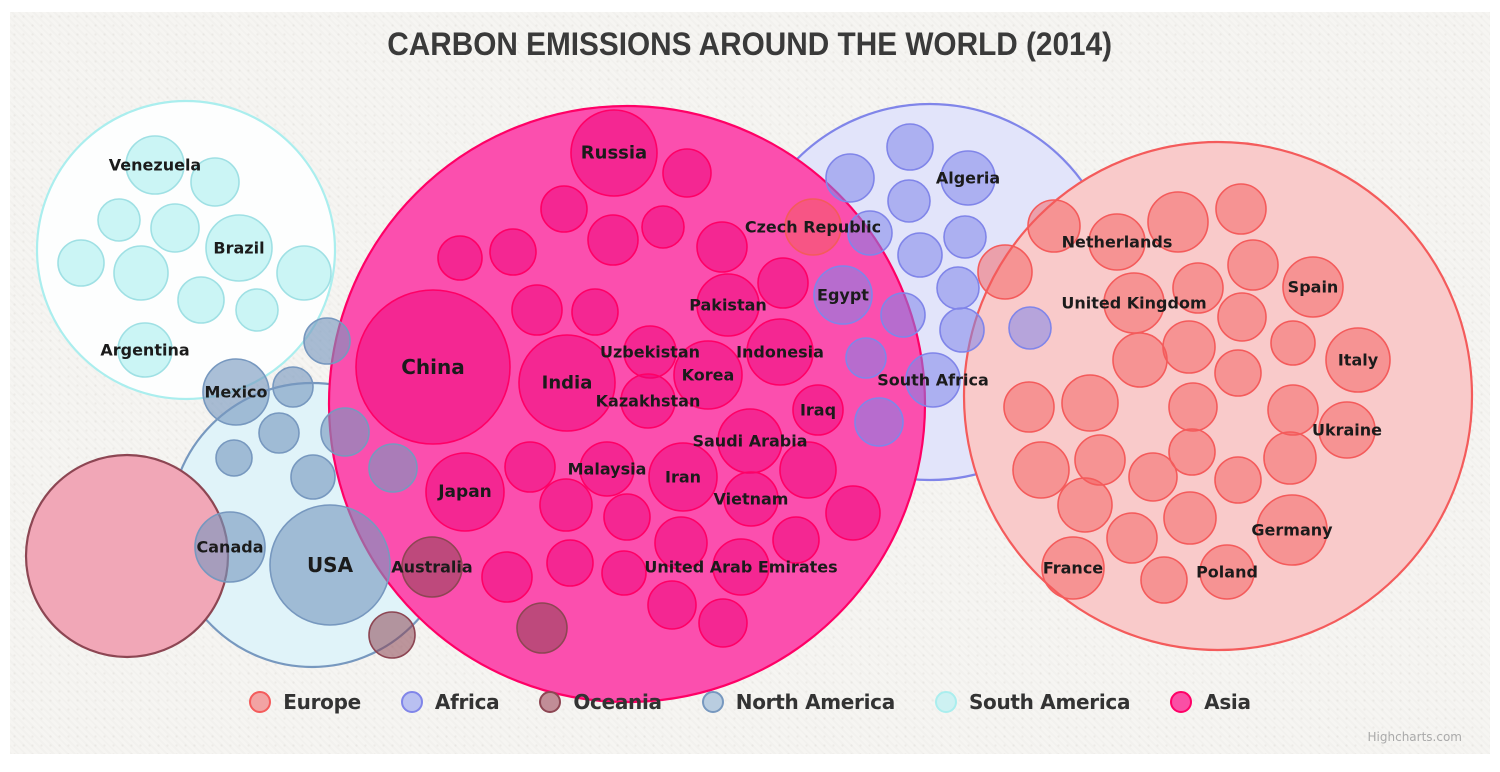  What do you see at coordinates (650, 352) in the screenshot?
I see `bubble-asia-uzbekistan` at bounding box center [650, 352].